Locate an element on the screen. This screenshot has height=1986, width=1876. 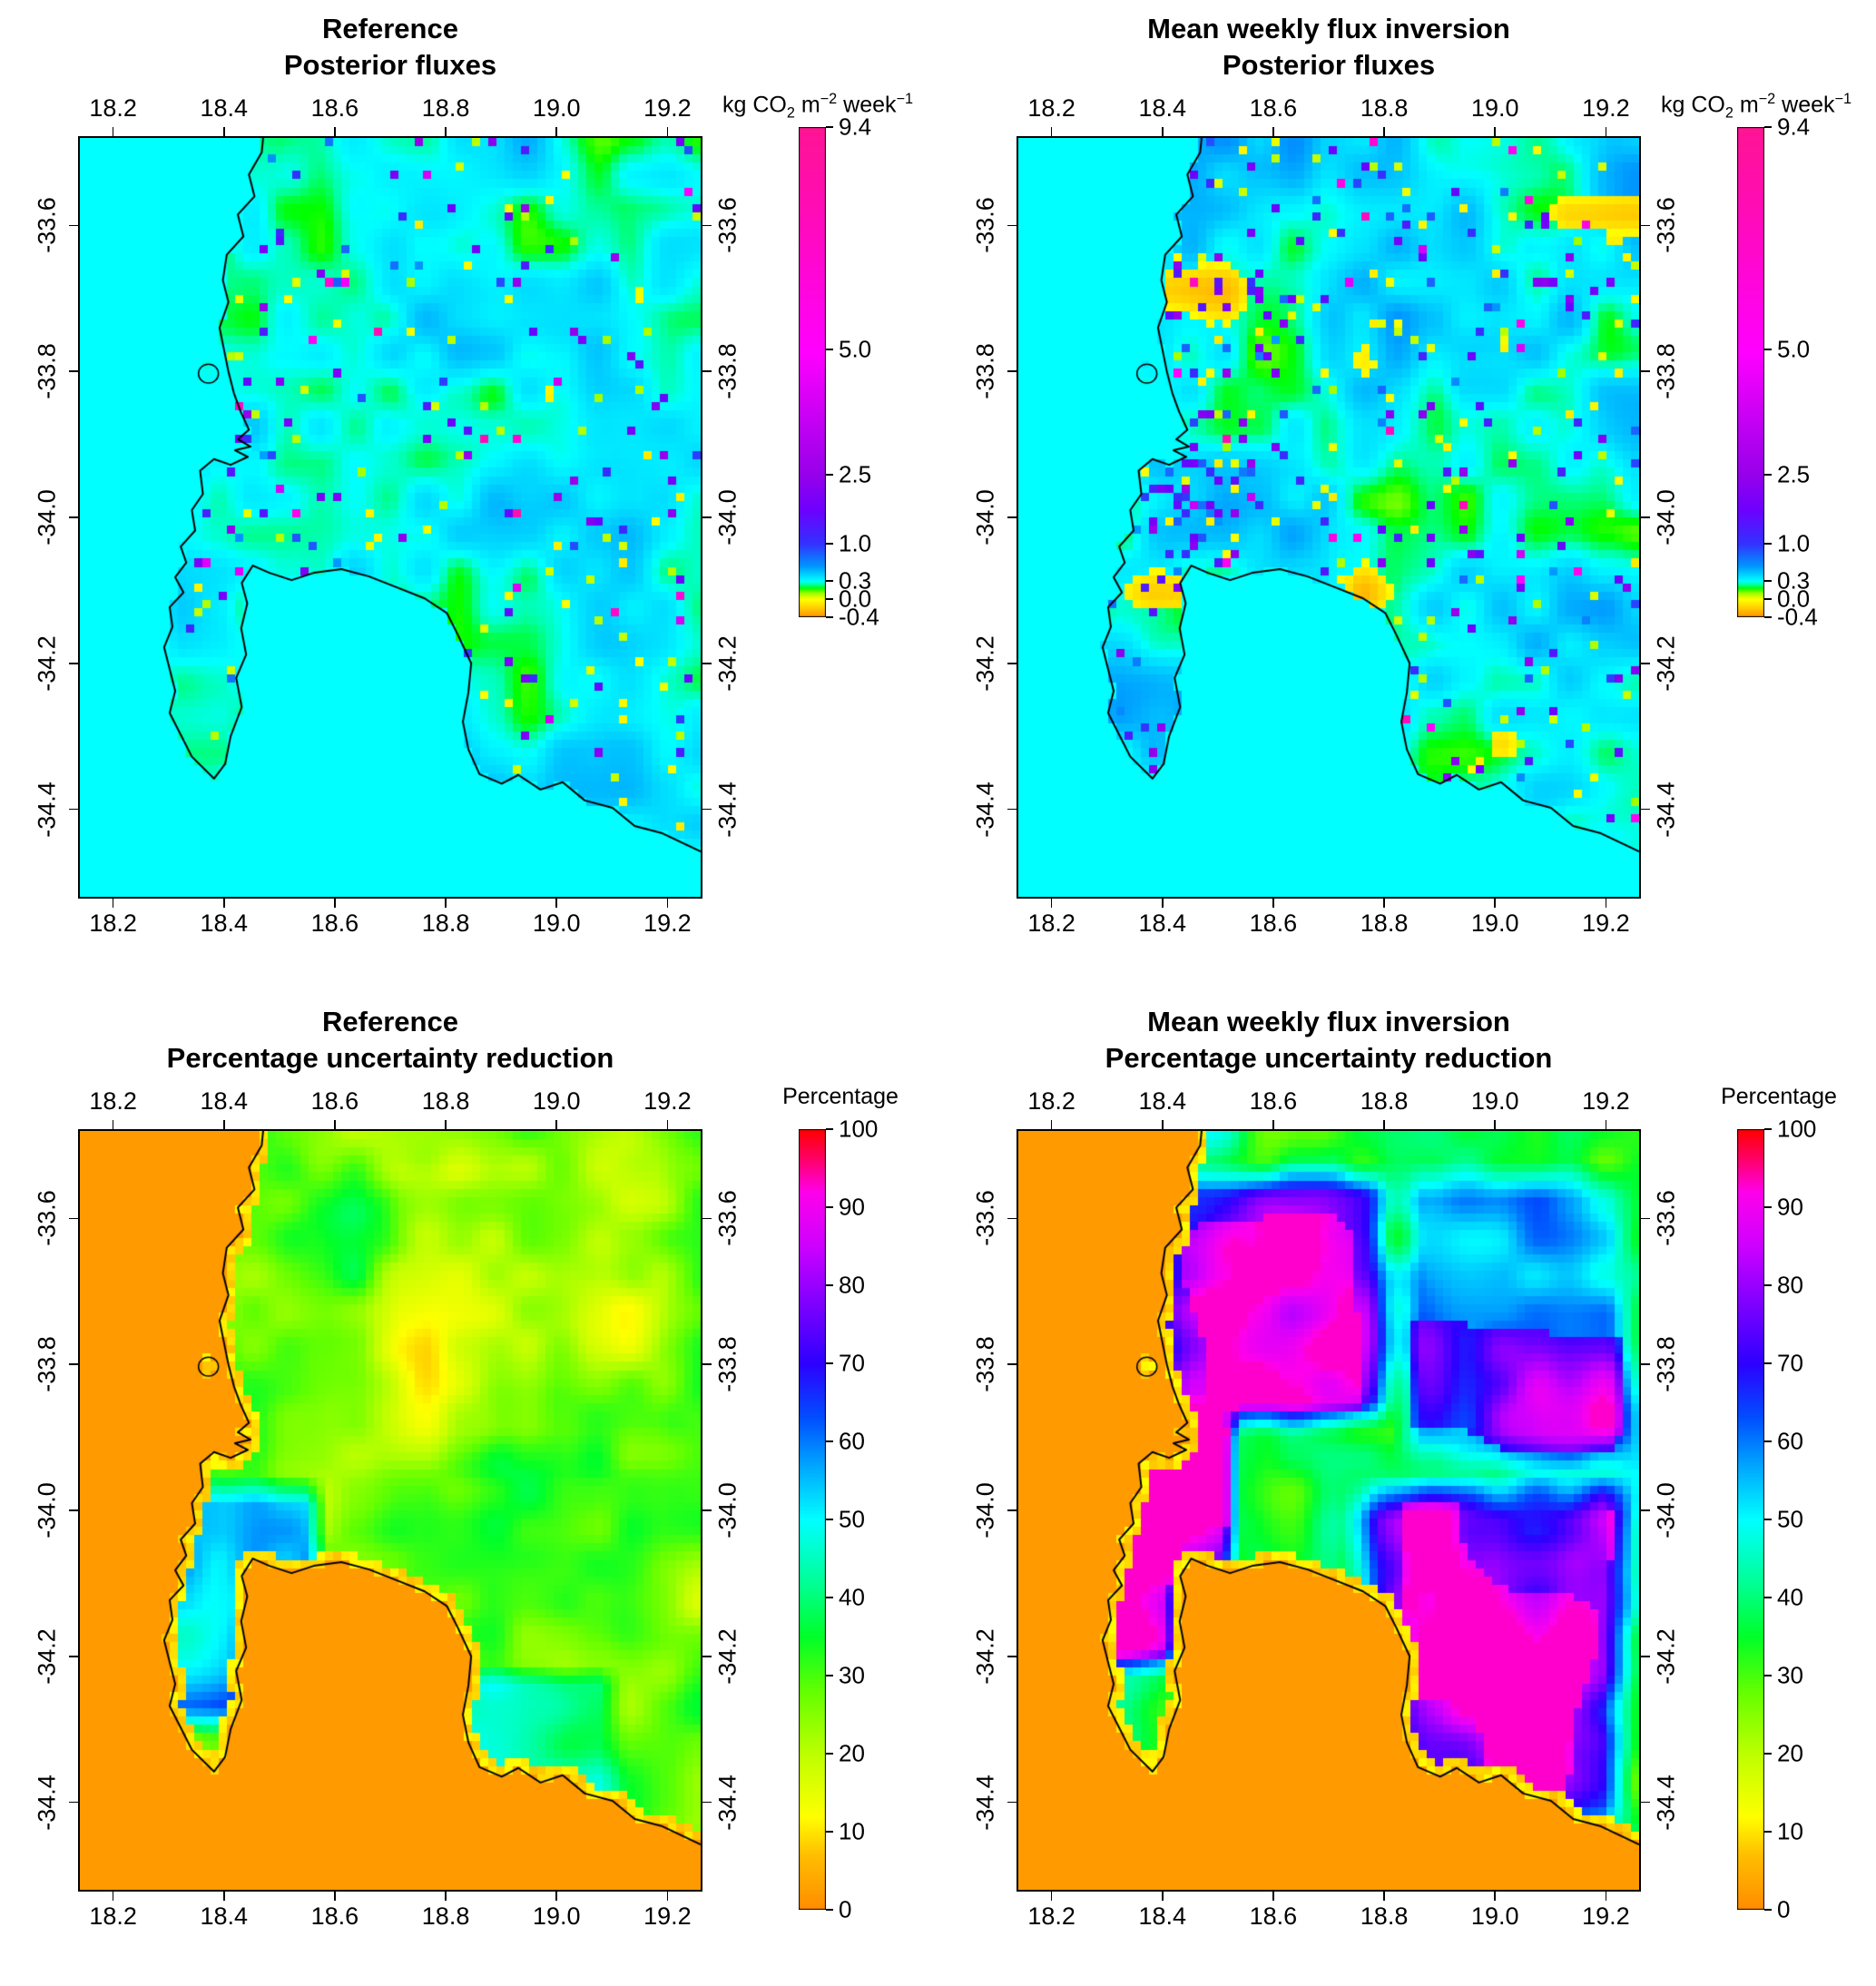
x-tick-label-bottom: 18.6 is located at coordinates (1273, 923).